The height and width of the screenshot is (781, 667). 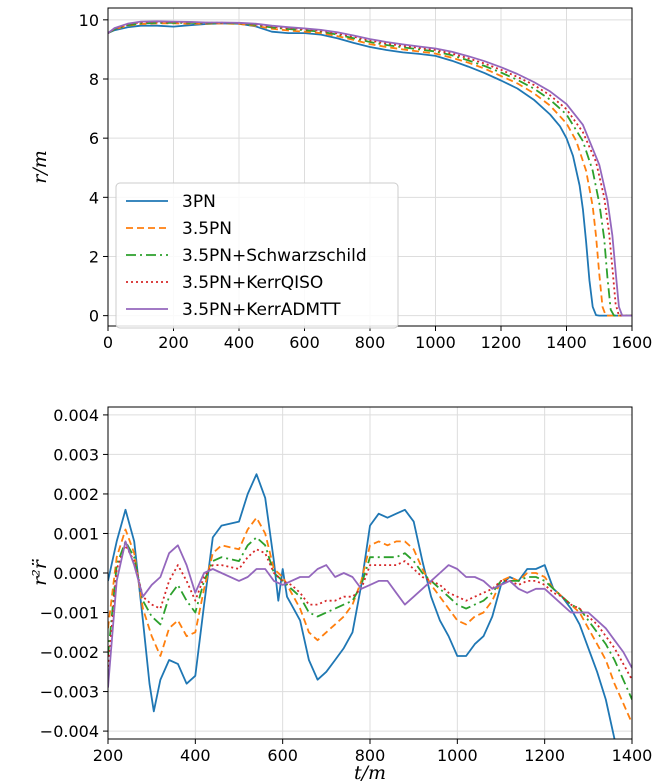 What do you see at coordinates (76, 415) in the screenshot?
I see `y-tick-label: 0.004` at bounding box center [76, 415].